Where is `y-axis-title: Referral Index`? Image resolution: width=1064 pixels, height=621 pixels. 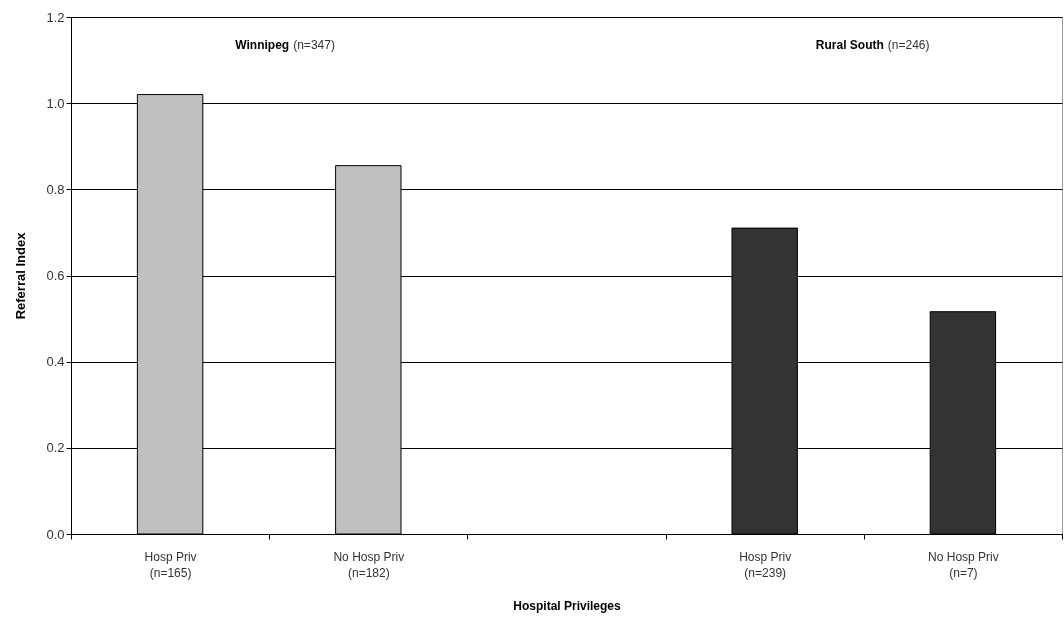
y-axis-title: Referral Index is located at coordinates (21, 275).